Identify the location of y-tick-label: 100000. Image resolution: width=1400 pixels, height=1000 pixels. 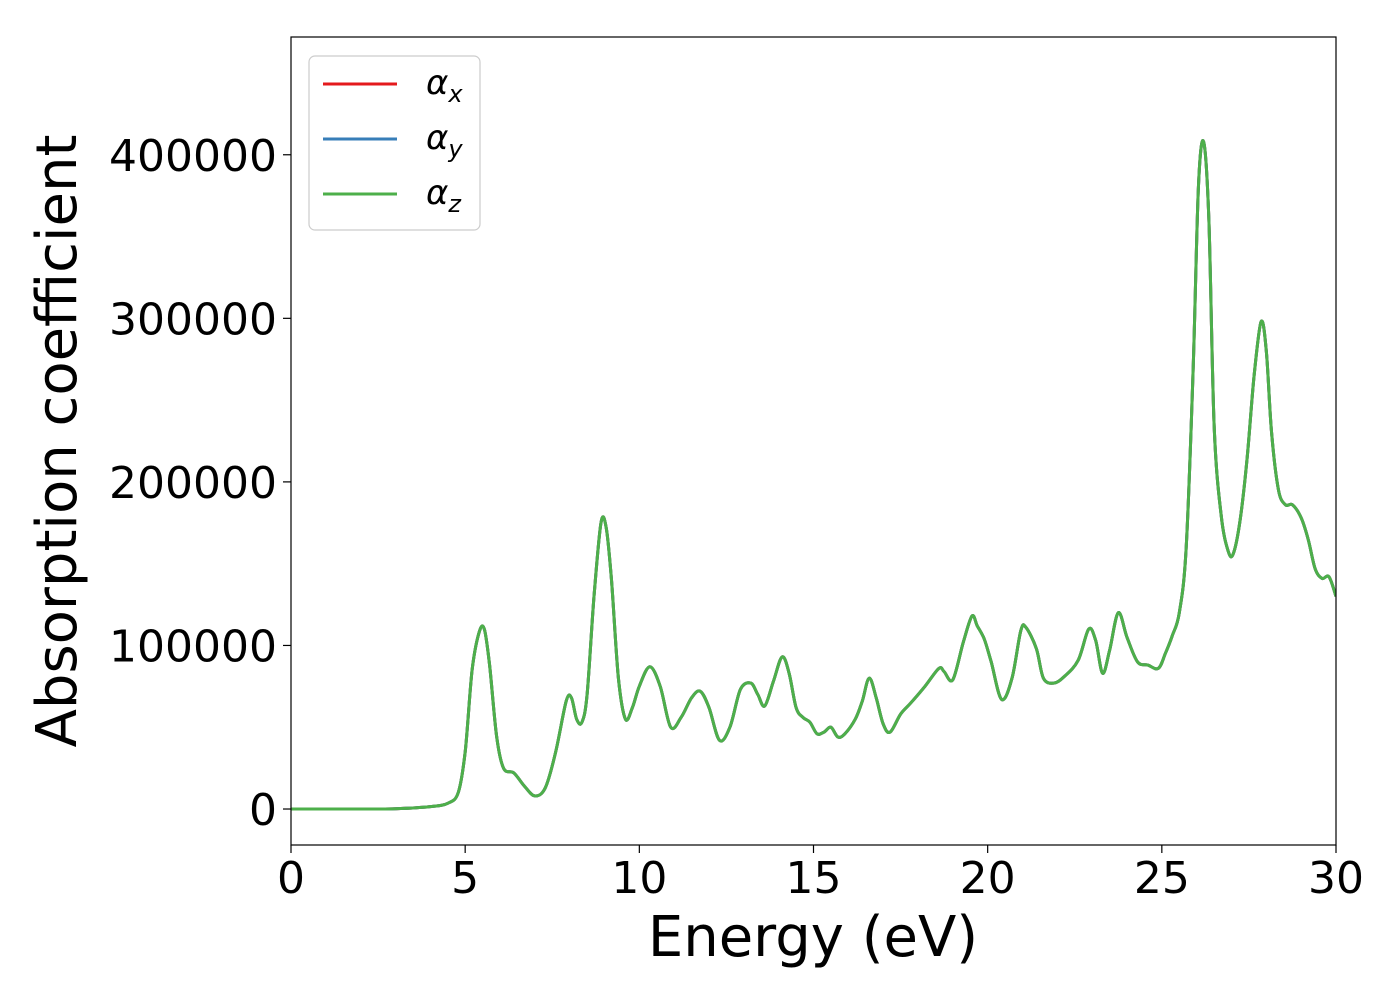
(193, 646).